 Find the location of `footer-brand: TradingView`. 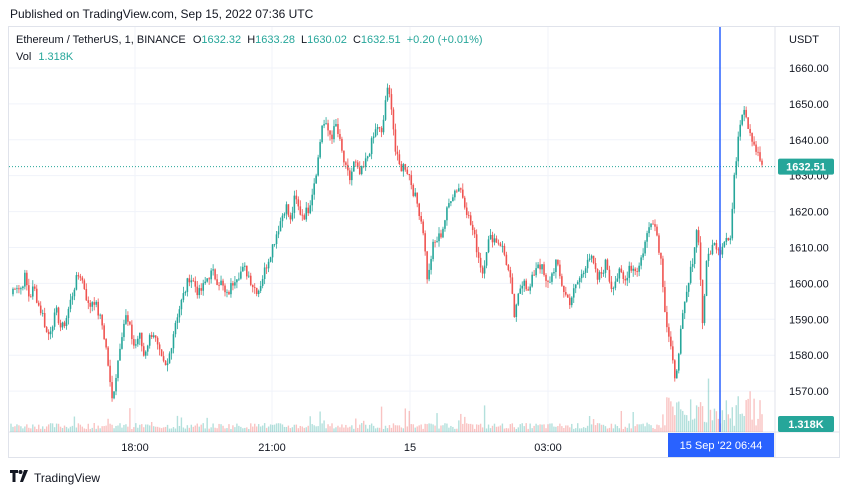

footer-brand: TradingView is located at coordinates (67, 477).